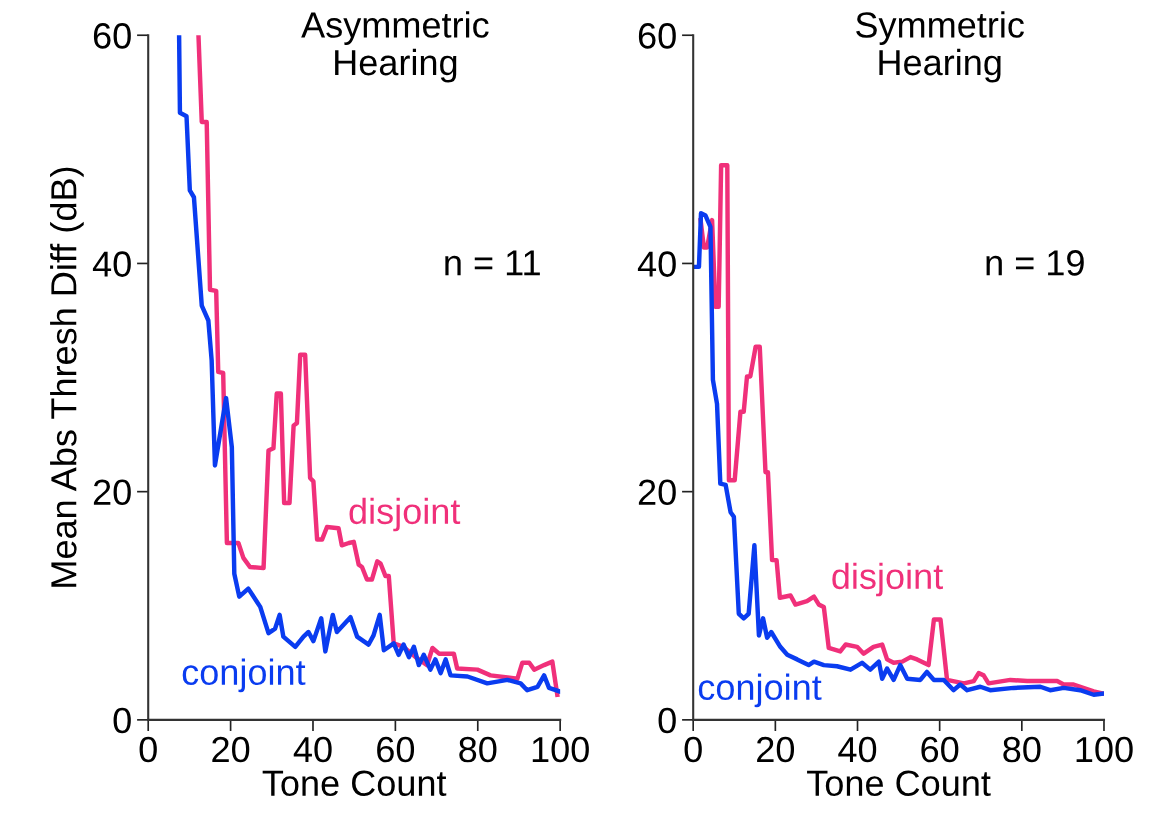 This screenshot has width=1167, height=839. Describe the element at coordinates (395, 47) in the screenshot. I see `chart-title: Asymmetric Hearing` at that location.